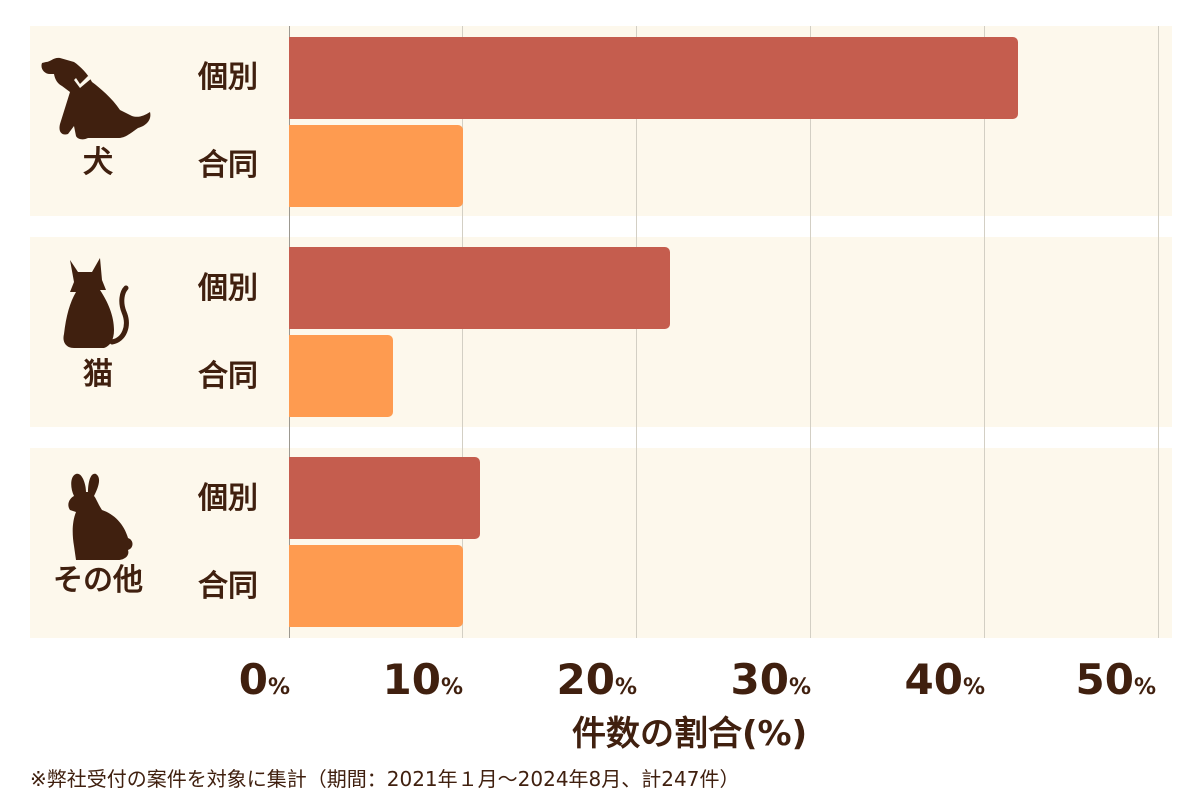  Describe the element at coordinates (1104, 679) in the screenshot. I see `tick-number: 50` at that location.